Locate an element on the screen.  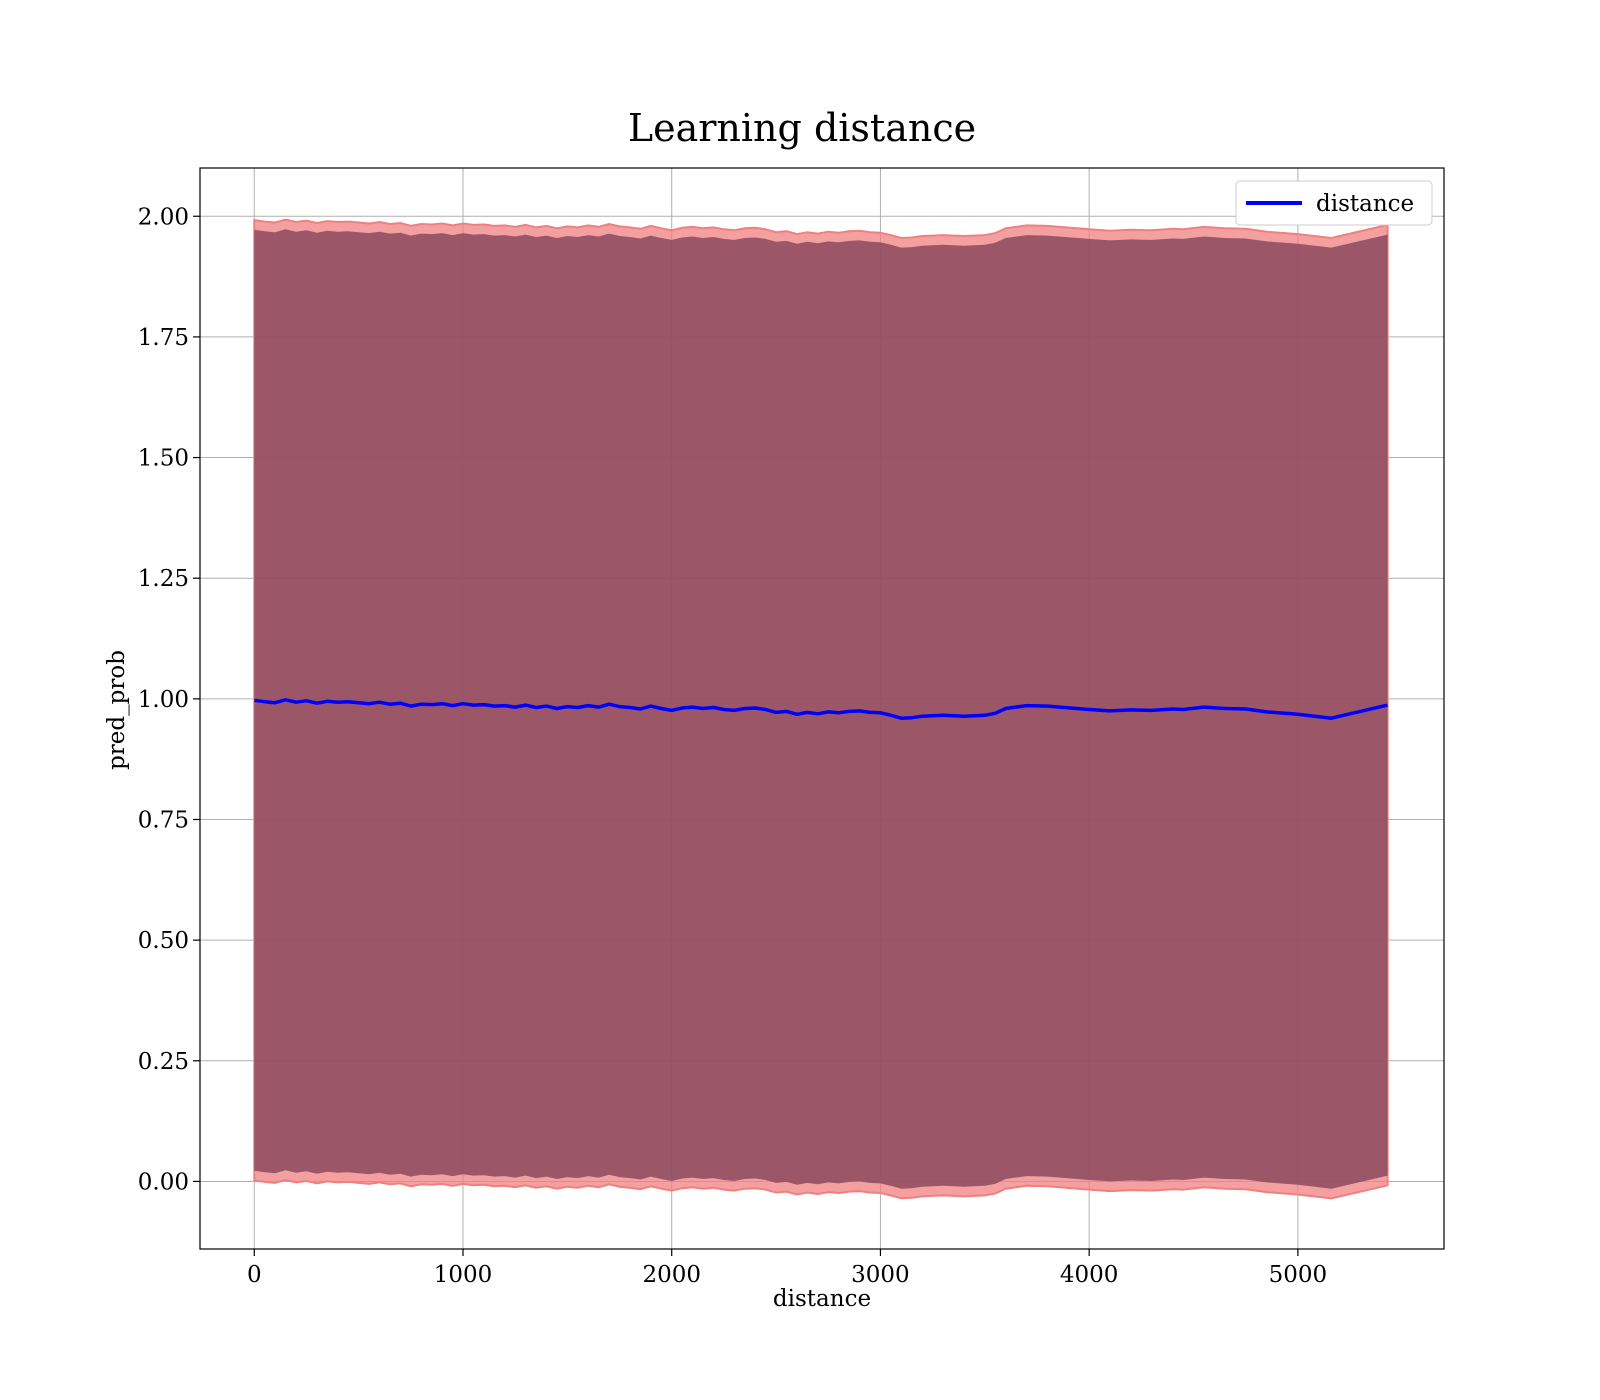
x-tick-label: 3000 is located at coordinates (880, 1275).